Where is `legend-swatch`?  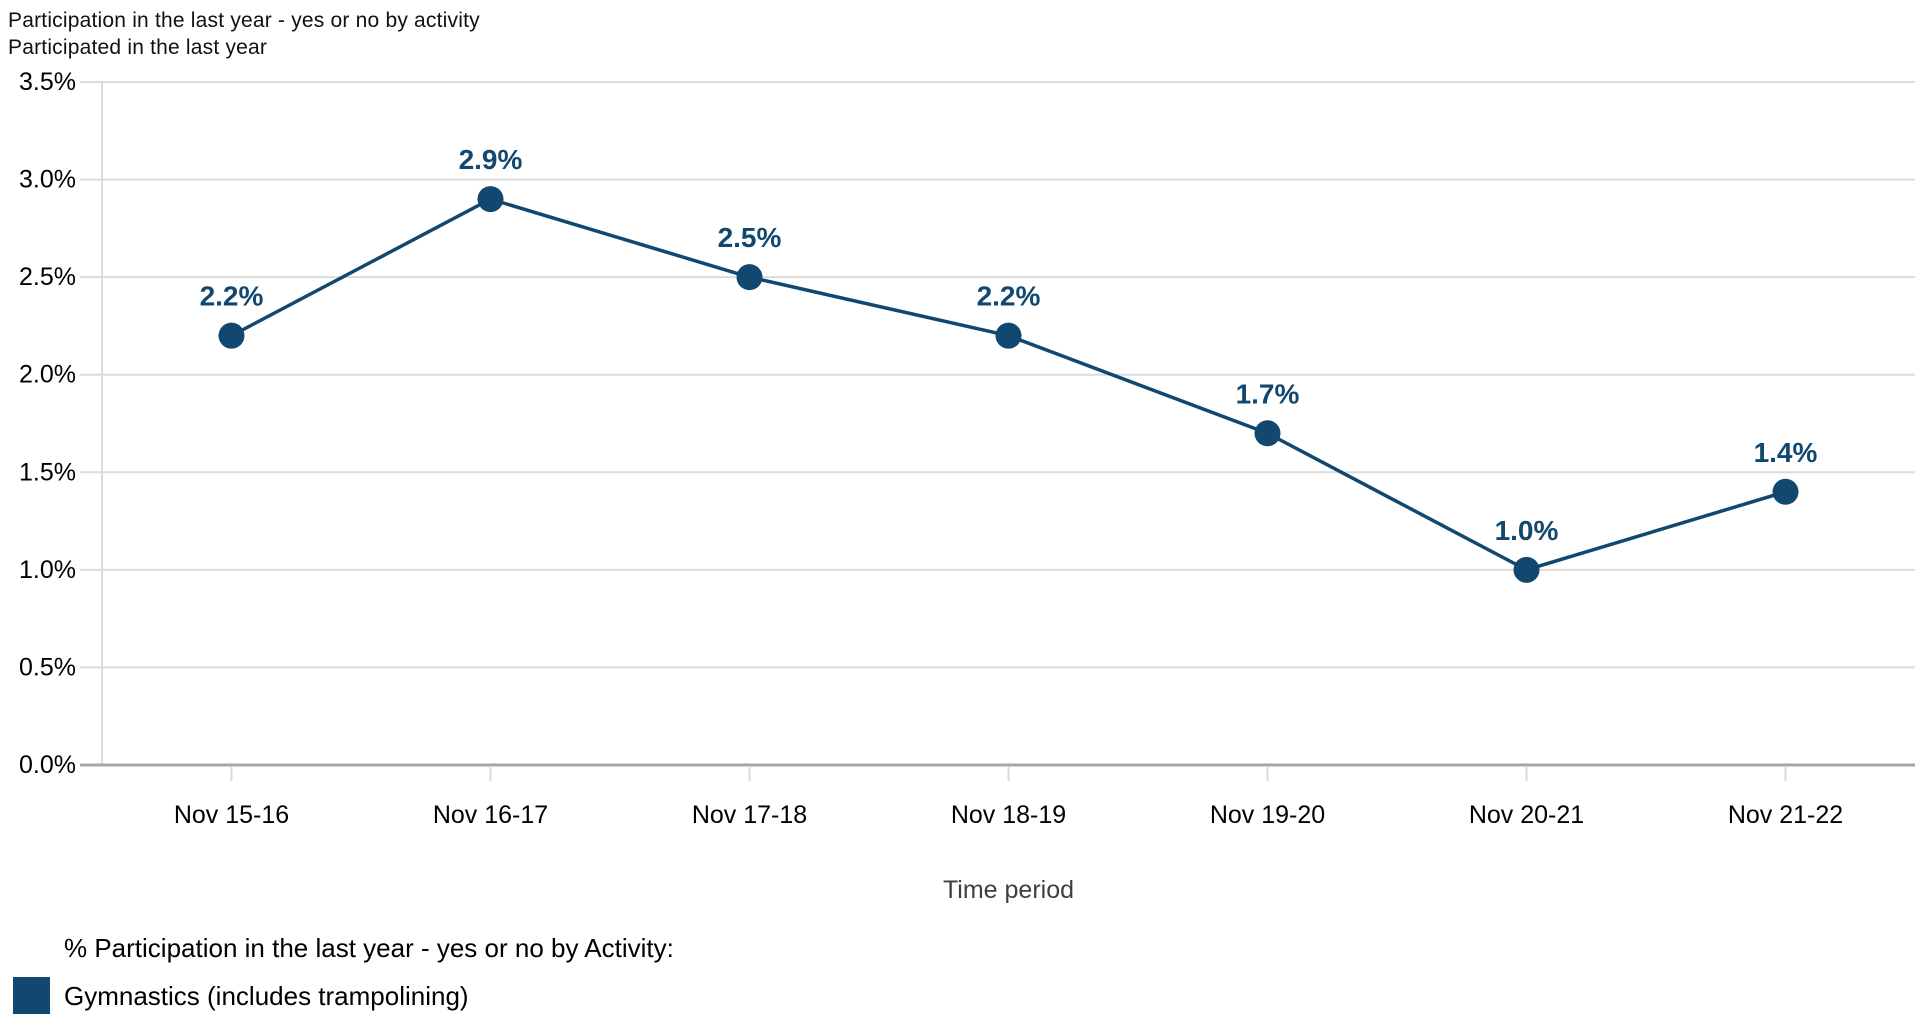
legend-swatch is located at coordinates (31, 995).